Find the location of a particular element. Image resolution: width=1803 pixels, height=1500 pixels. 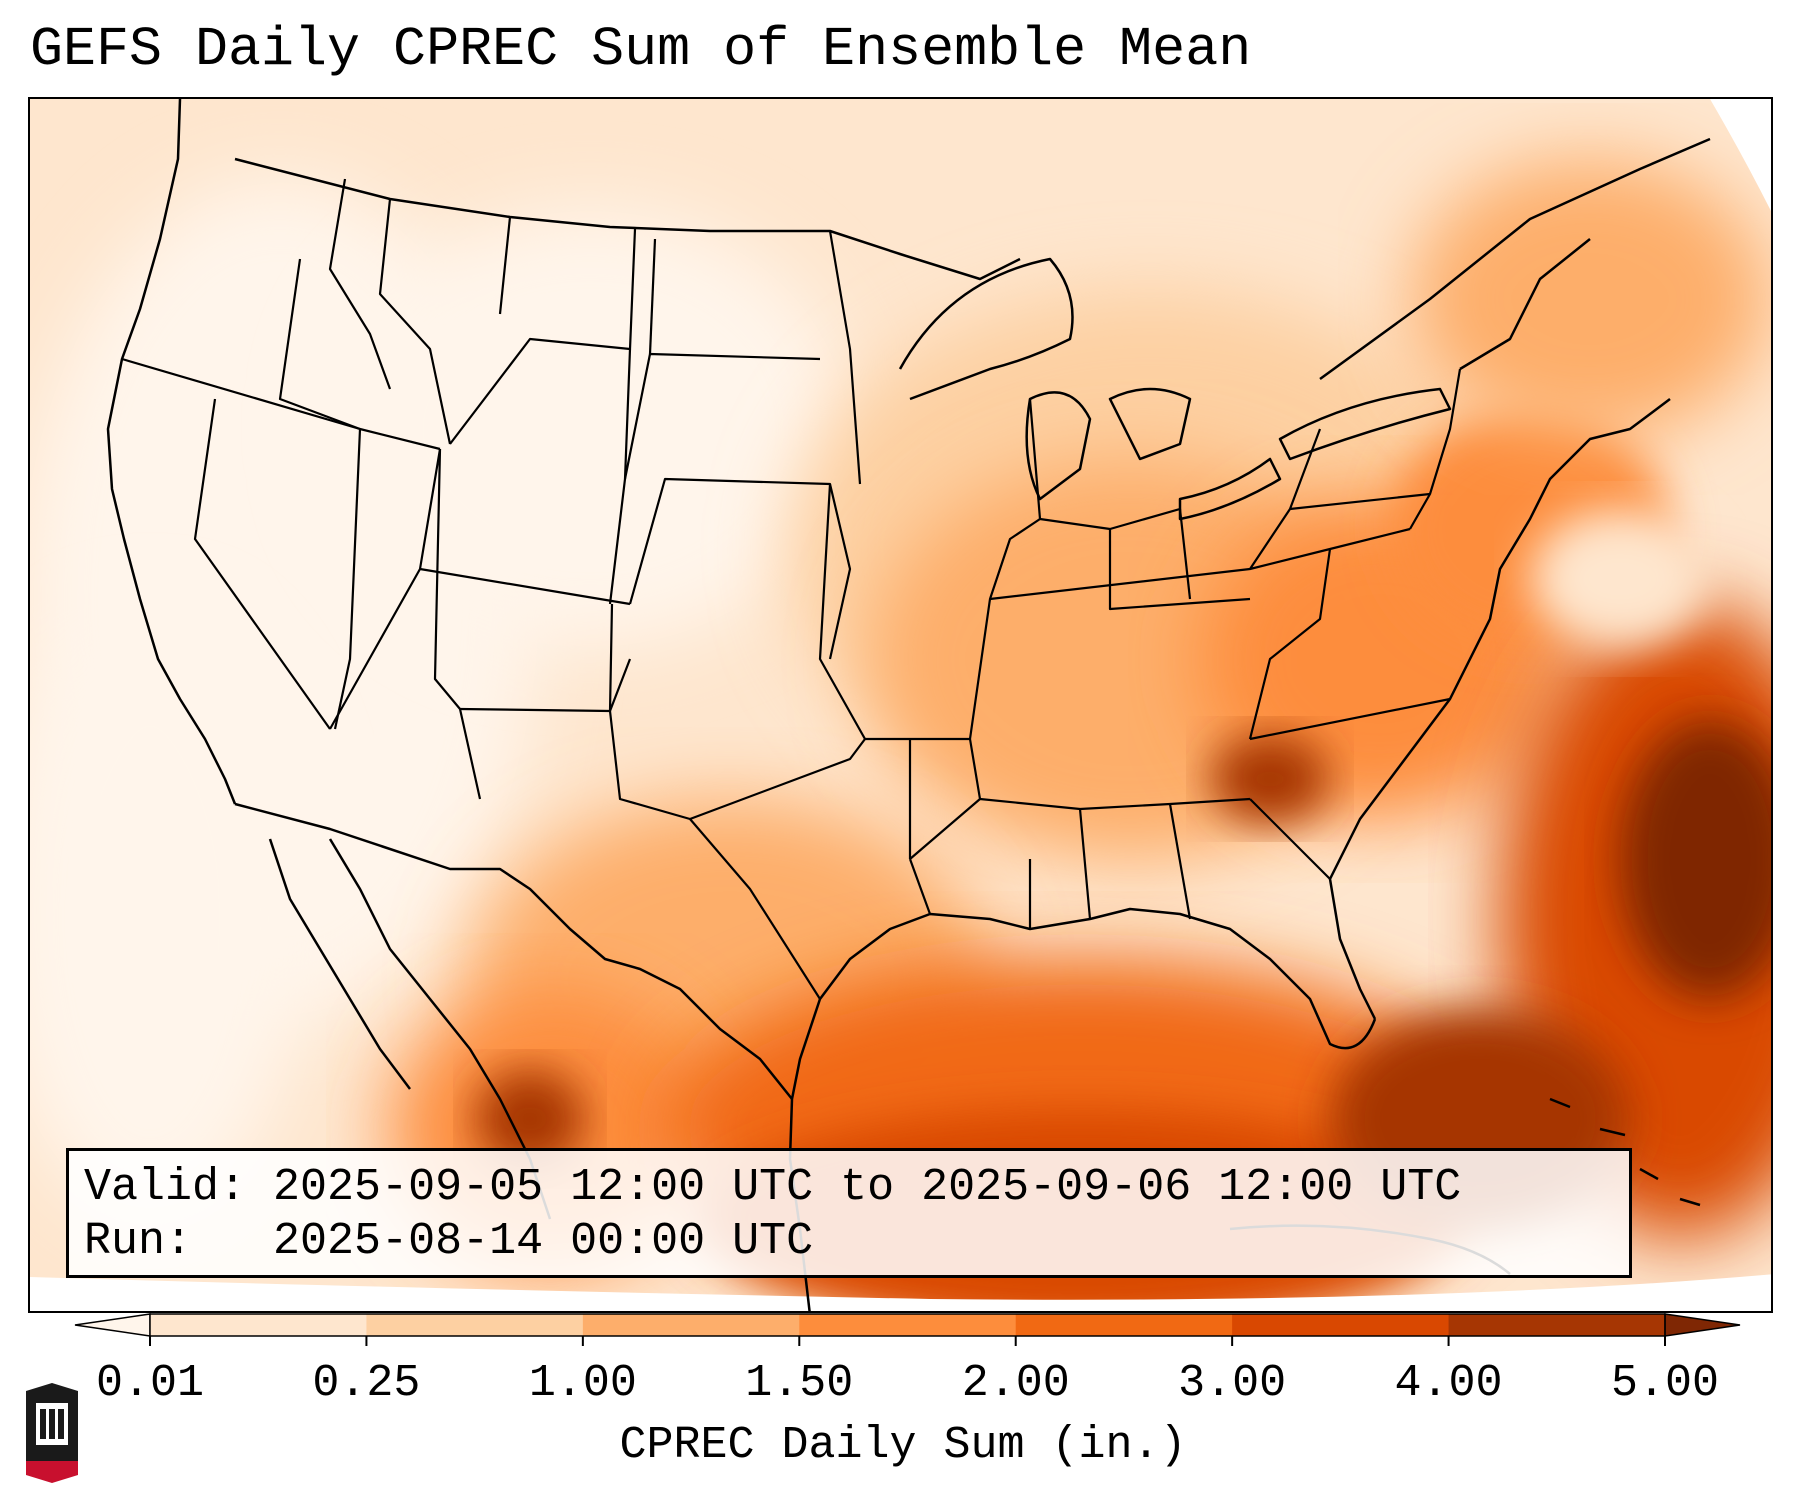

colorbar-tick-label: 1.50 is located at coordinates (799, 1383).